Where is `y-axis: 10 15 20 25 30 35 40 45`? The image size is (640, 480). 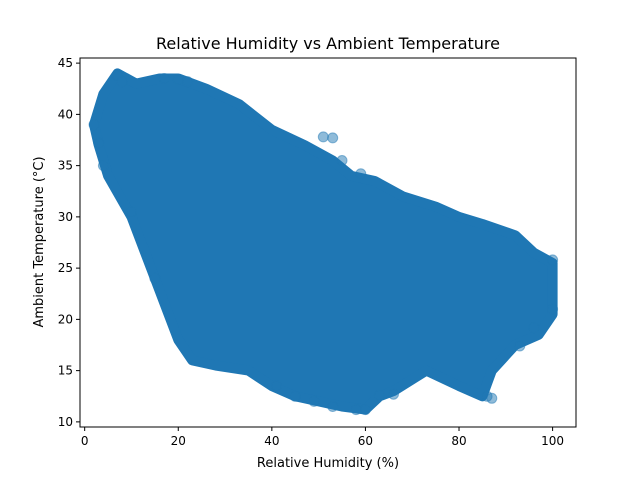
y-axis: 10 15 20 25 30 35 40 45 is located at coordinates (69, 242).